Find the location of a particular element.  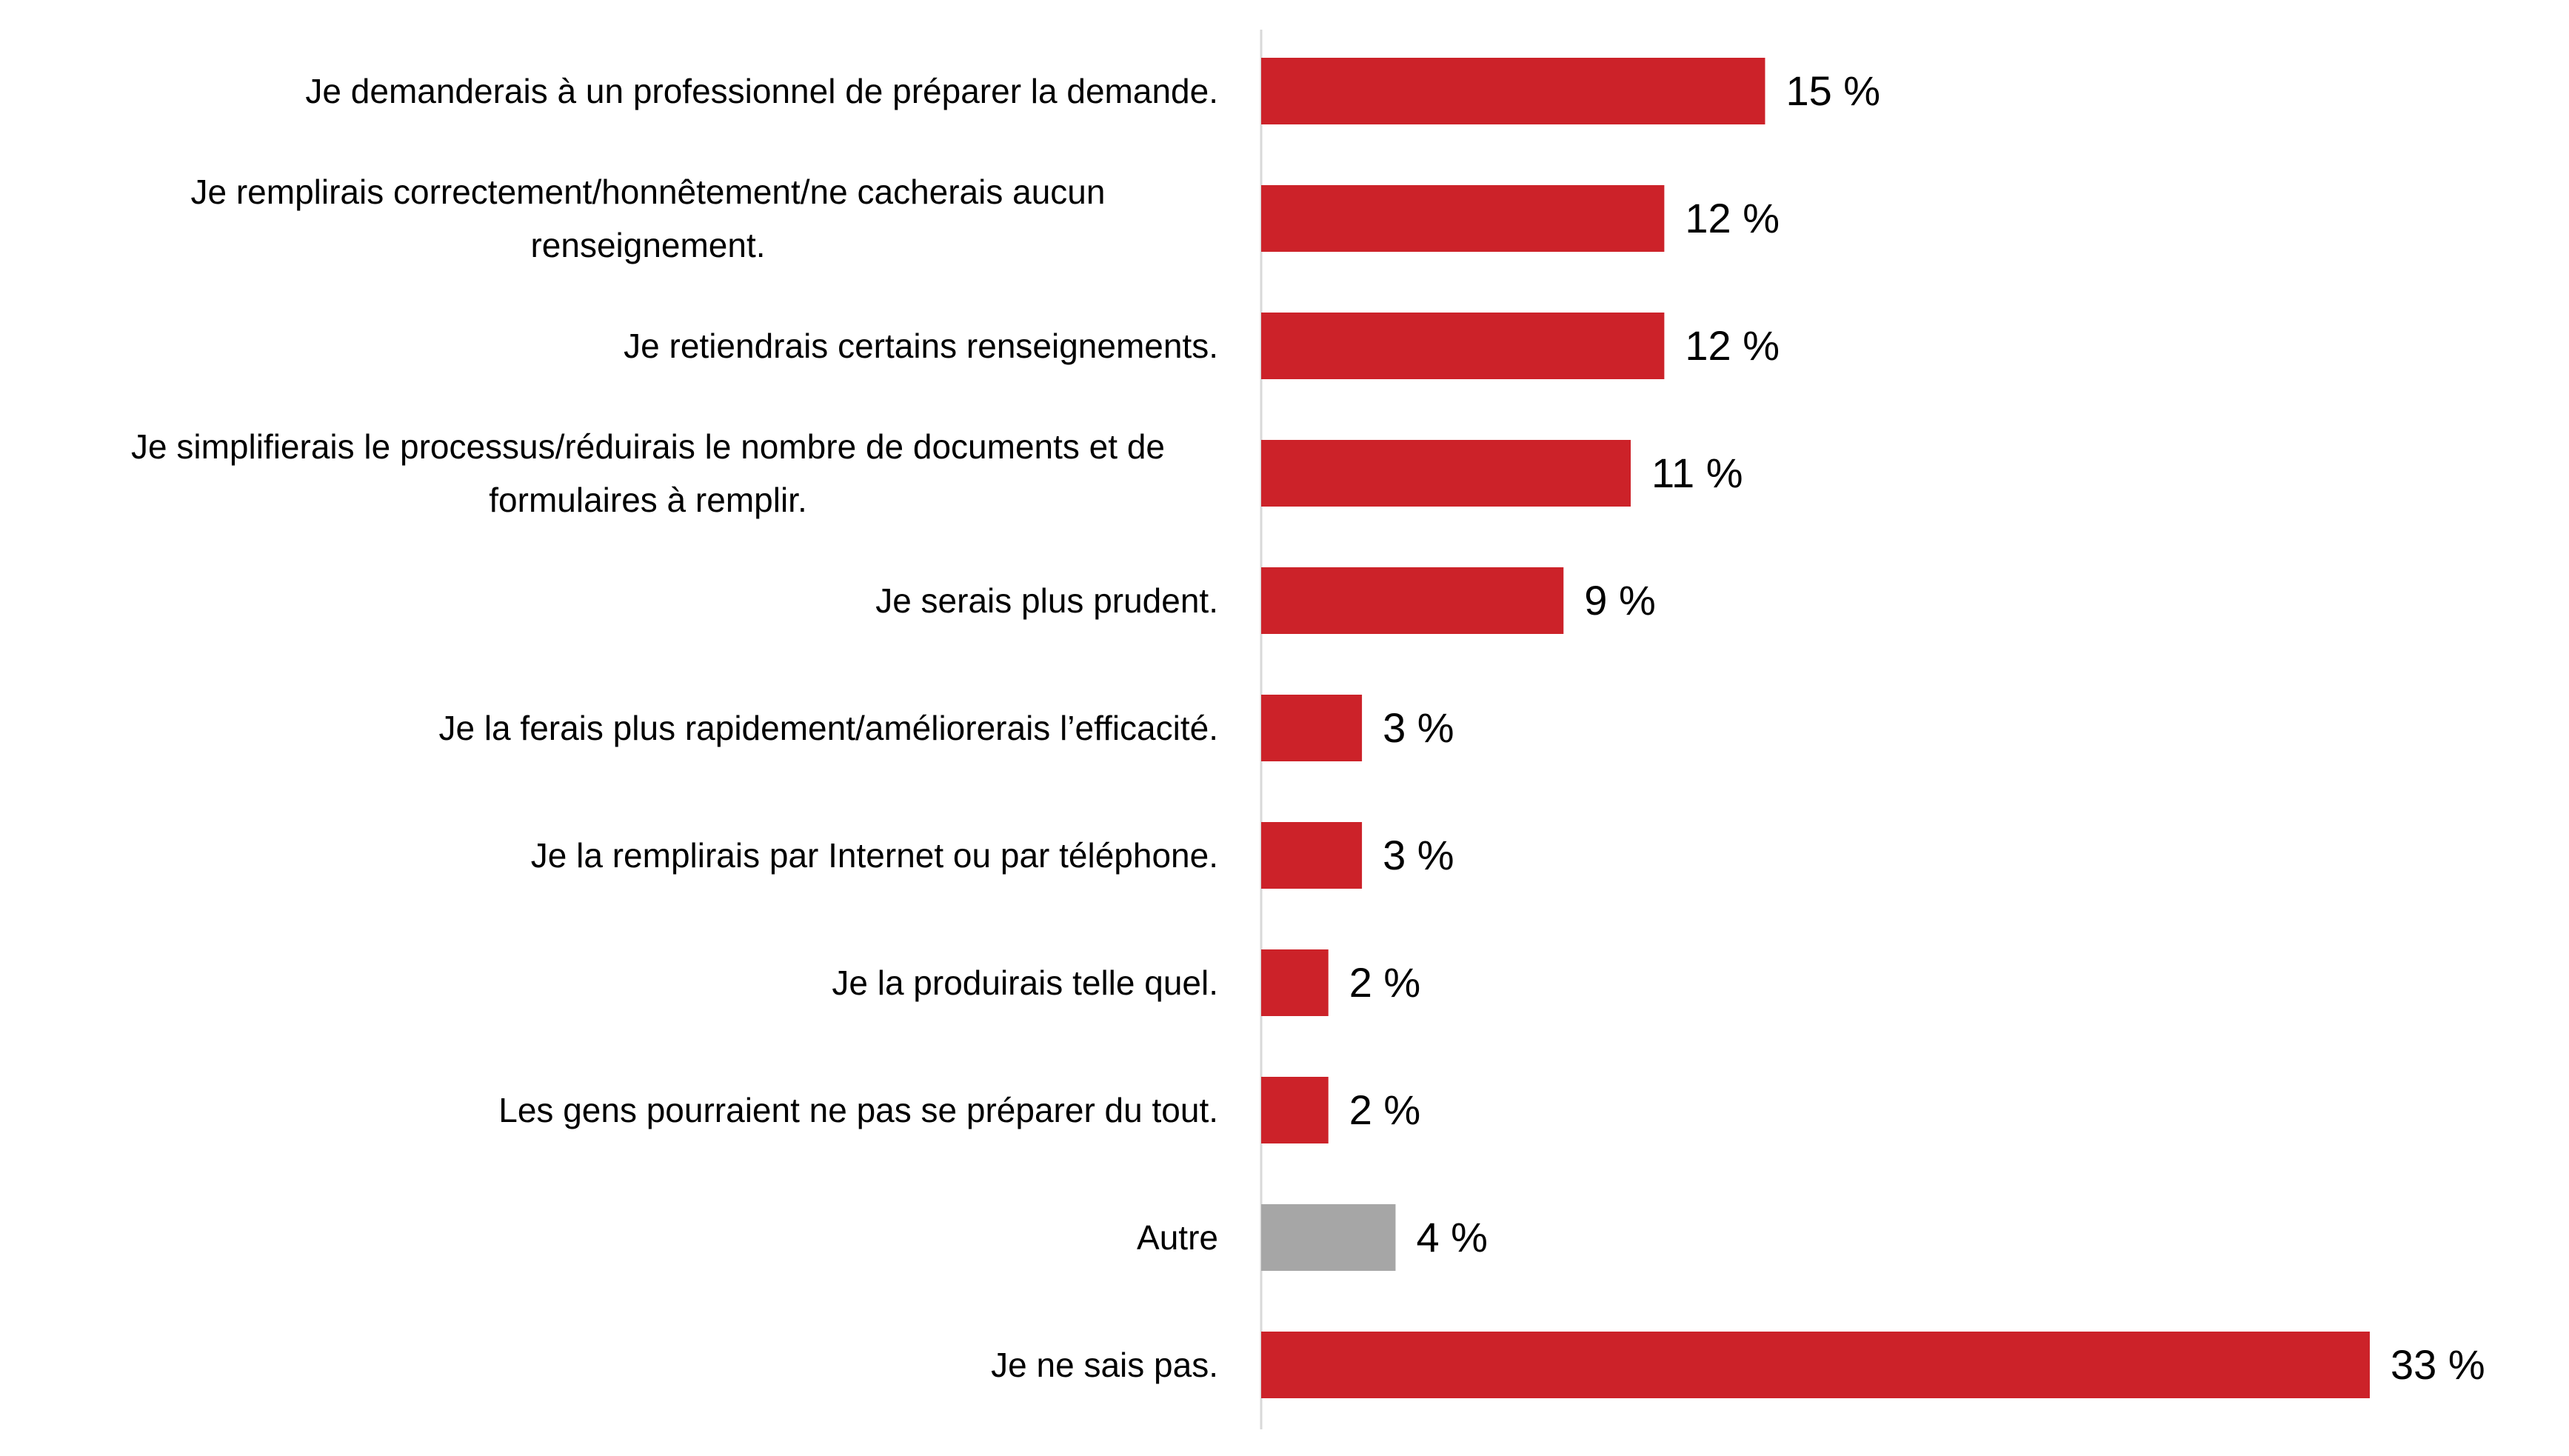

category-label: Je retiendrais certains renseignements. is located at coordinates (921, 346).